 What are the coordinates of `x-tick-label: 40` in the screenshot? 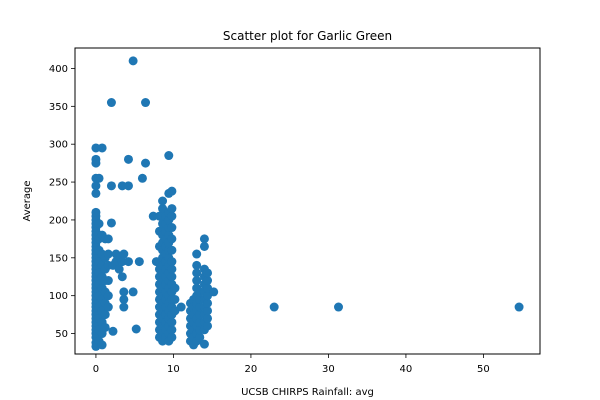 It's located at (406, 369).